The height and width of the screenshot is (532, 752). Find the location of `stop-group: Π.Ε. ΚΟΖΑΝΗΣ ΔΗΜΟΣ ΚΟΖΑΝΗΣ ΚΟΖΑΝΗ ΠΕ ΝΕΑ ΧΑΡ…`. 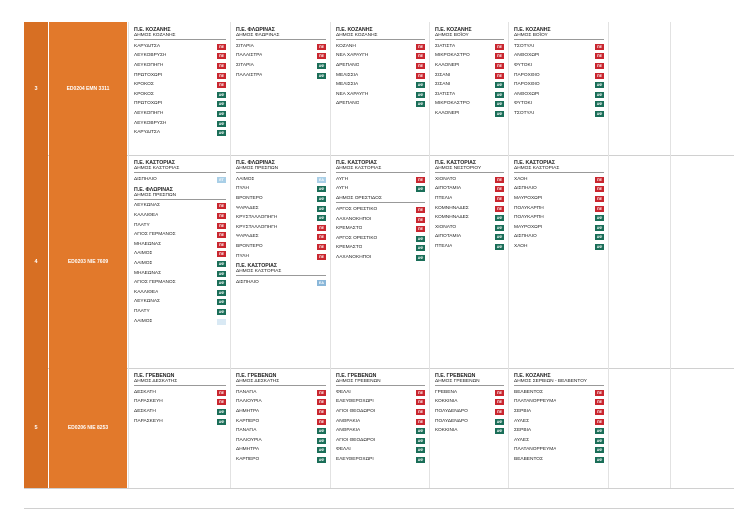

stop-group: Π.Ε. ΚΟΖΑΝΗΣ ΔΗΜΟΣ ΚΟΖΑΝΗΣ ΚΟΖΑΝΗ ΠΕ ΝΕΑ ΧΑΡ… is located at coordinates (380, 68).